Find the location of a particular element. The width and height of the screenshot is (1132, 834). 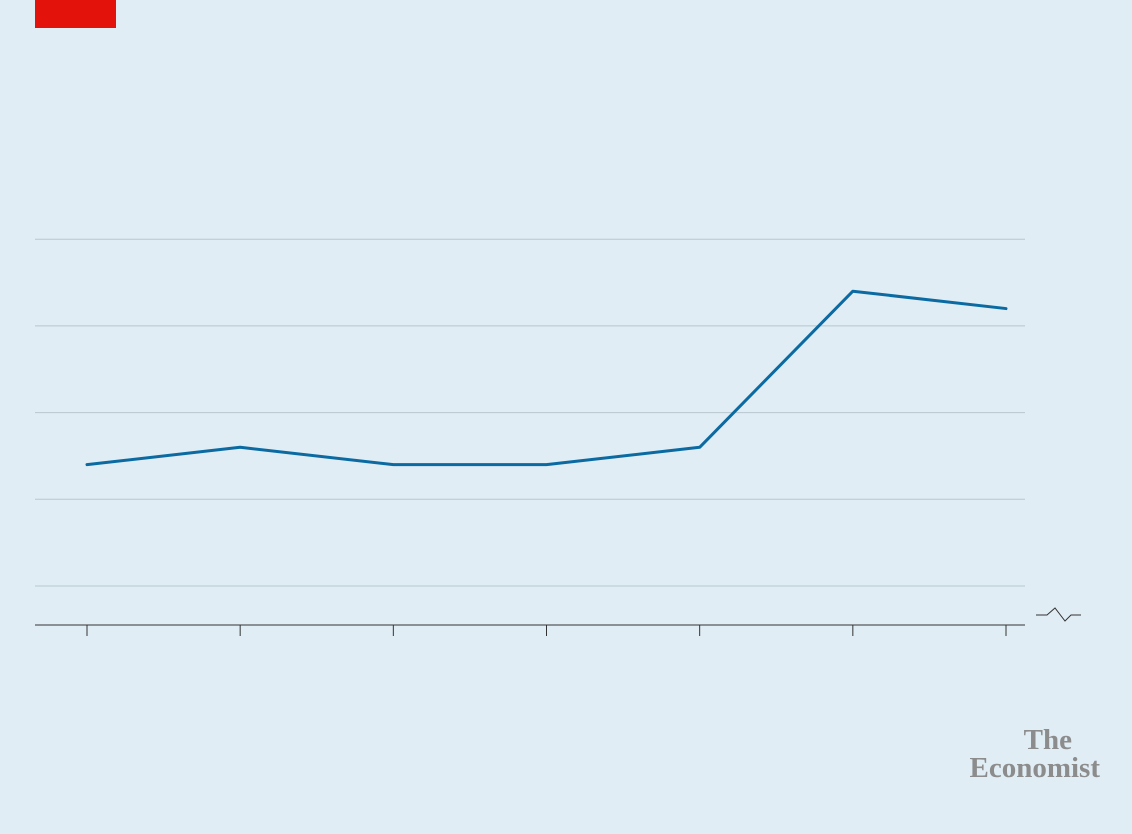

economist-logo: The Economist is located at coordinates (1035, 754).